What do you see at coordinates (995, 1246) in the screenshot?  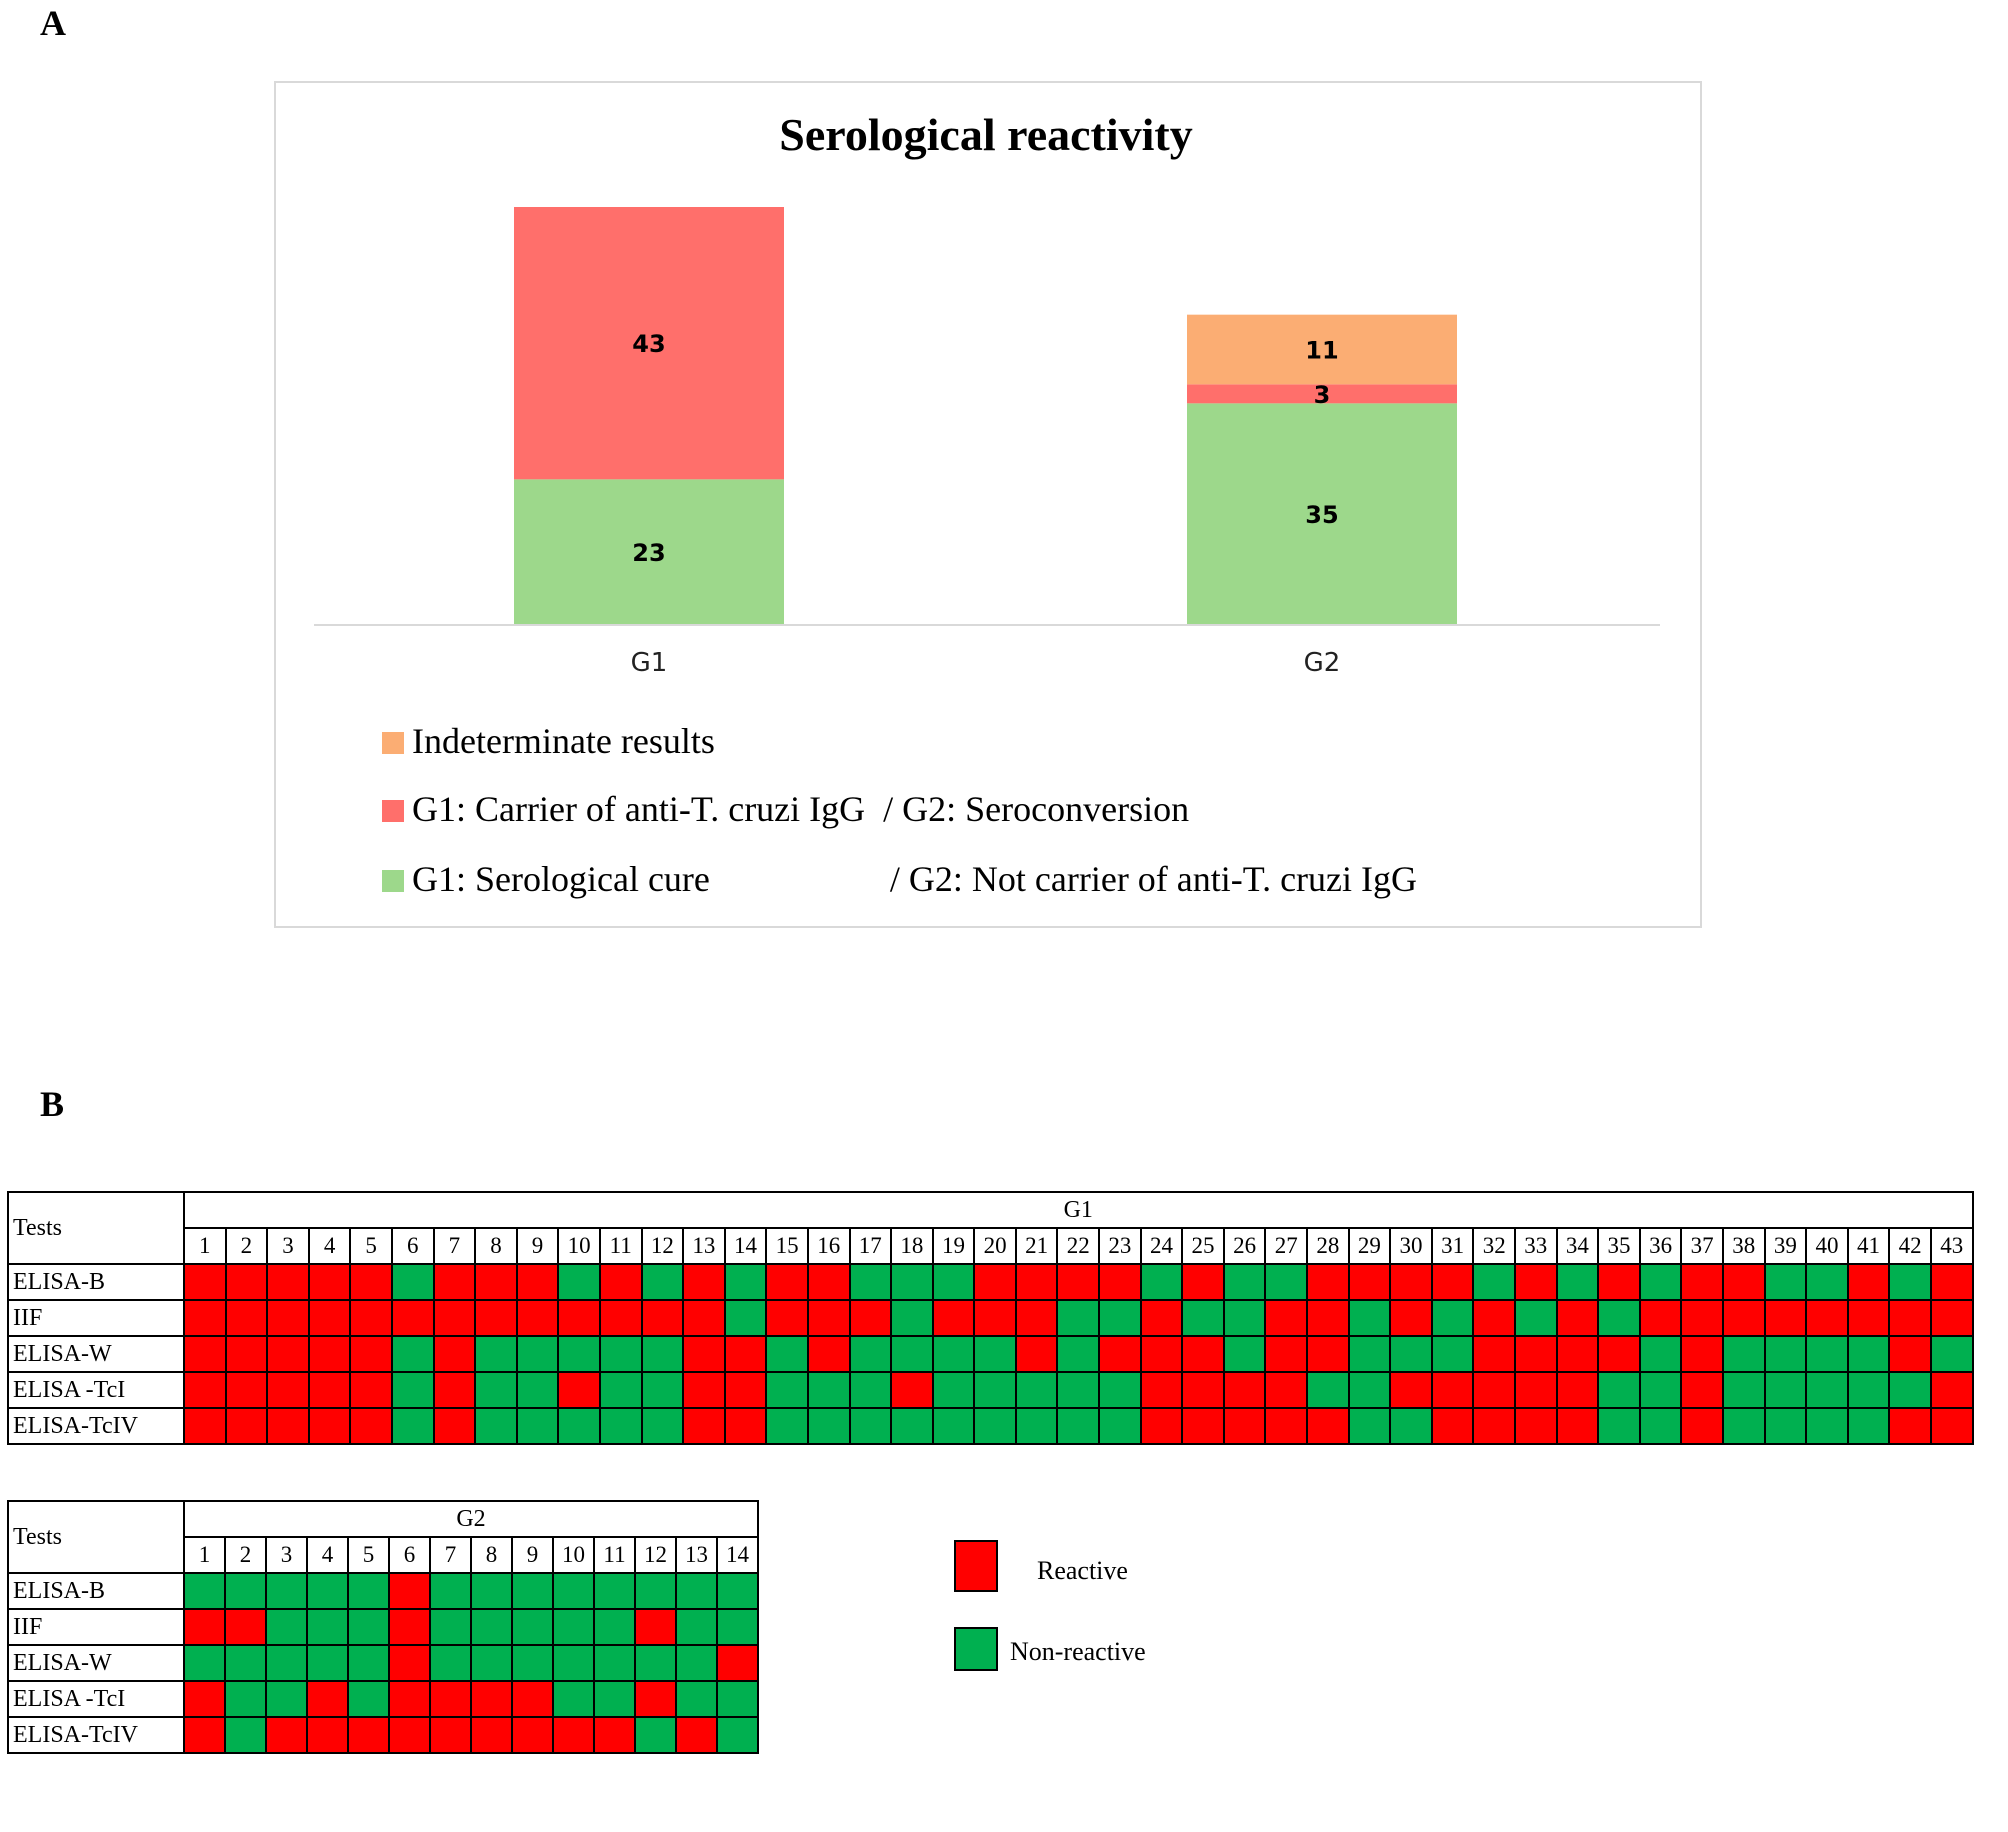 I see `g1-sample-number: 20` at bounding box center [995, 1246].